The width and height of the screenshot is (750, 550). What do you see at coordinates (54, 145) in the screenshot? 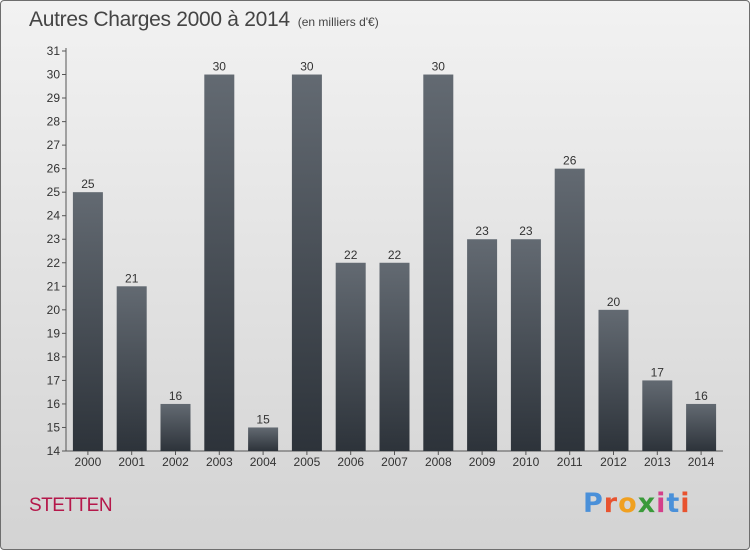
I see `y-tick-label: 27` at bounding box center [54, 145].